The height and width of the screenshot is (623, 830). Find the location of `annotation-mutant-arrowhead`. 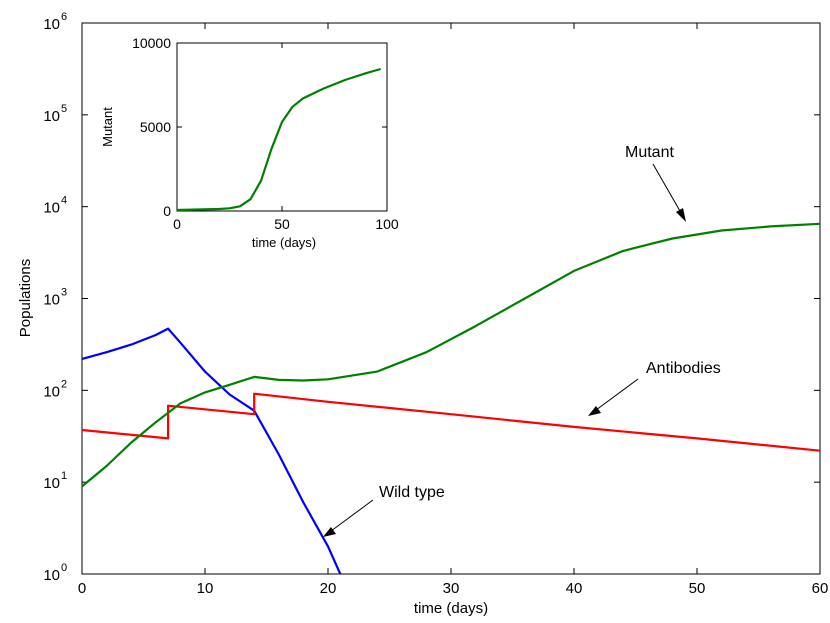

annotation-mutant-arrowhead is located at coordinates (681, 215).